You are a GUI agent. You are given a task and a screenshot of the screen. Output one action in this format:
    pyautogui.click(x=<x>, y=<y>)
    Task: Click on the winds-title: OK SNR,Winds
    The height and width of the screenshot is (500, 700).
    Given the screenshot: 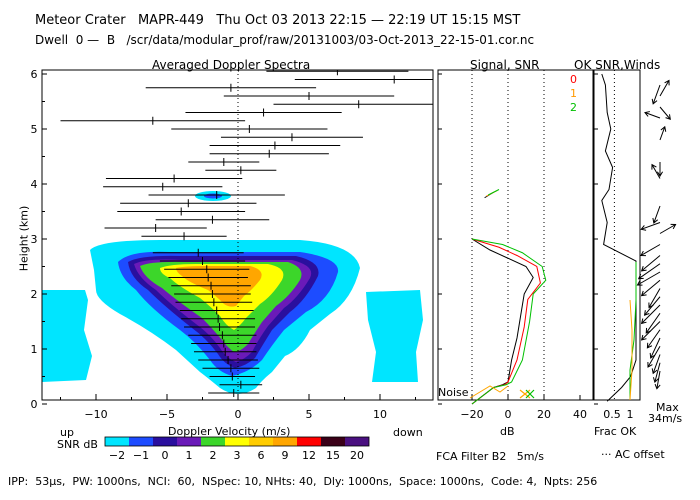 What is the action you would take?
    pyautogui.click(x=617, y=65)
    